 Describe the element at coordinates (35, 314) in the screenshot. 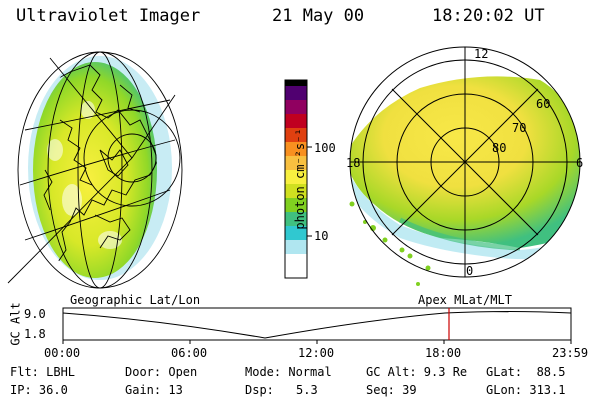

I see `altitude-tick-9: 9.0` at that location.